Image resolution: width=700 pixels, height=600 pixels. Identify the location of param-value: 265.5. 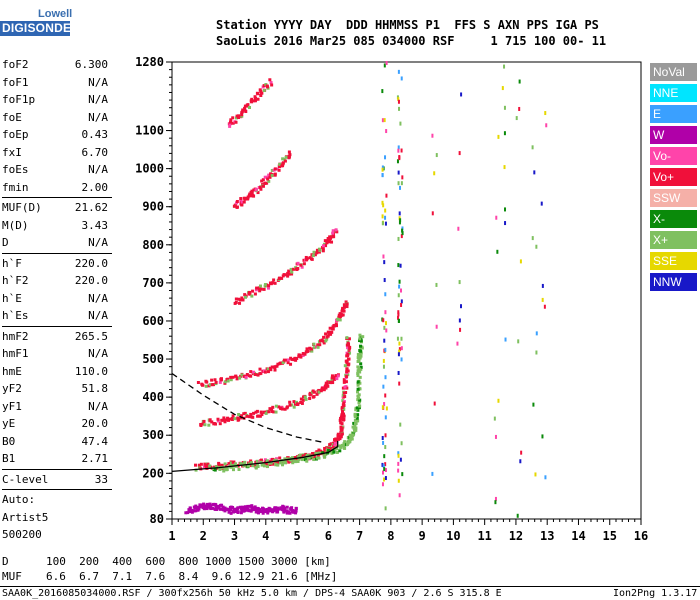
(91, 336).